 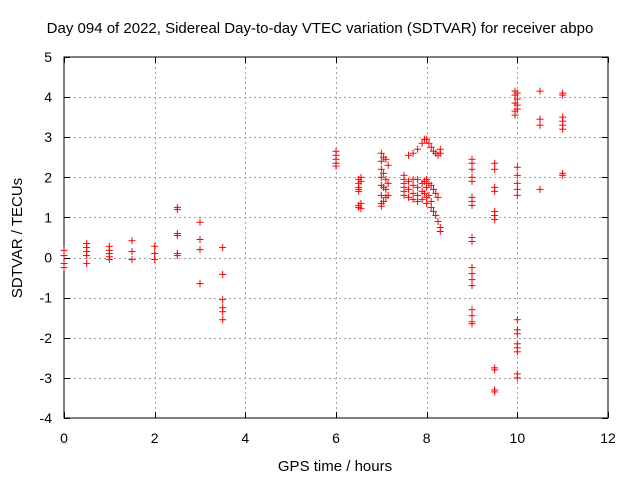 What do you see at coordinates (608, 438) in the screenshot?
I see `x-tick-label: 12` at bounding box center [608, 438].